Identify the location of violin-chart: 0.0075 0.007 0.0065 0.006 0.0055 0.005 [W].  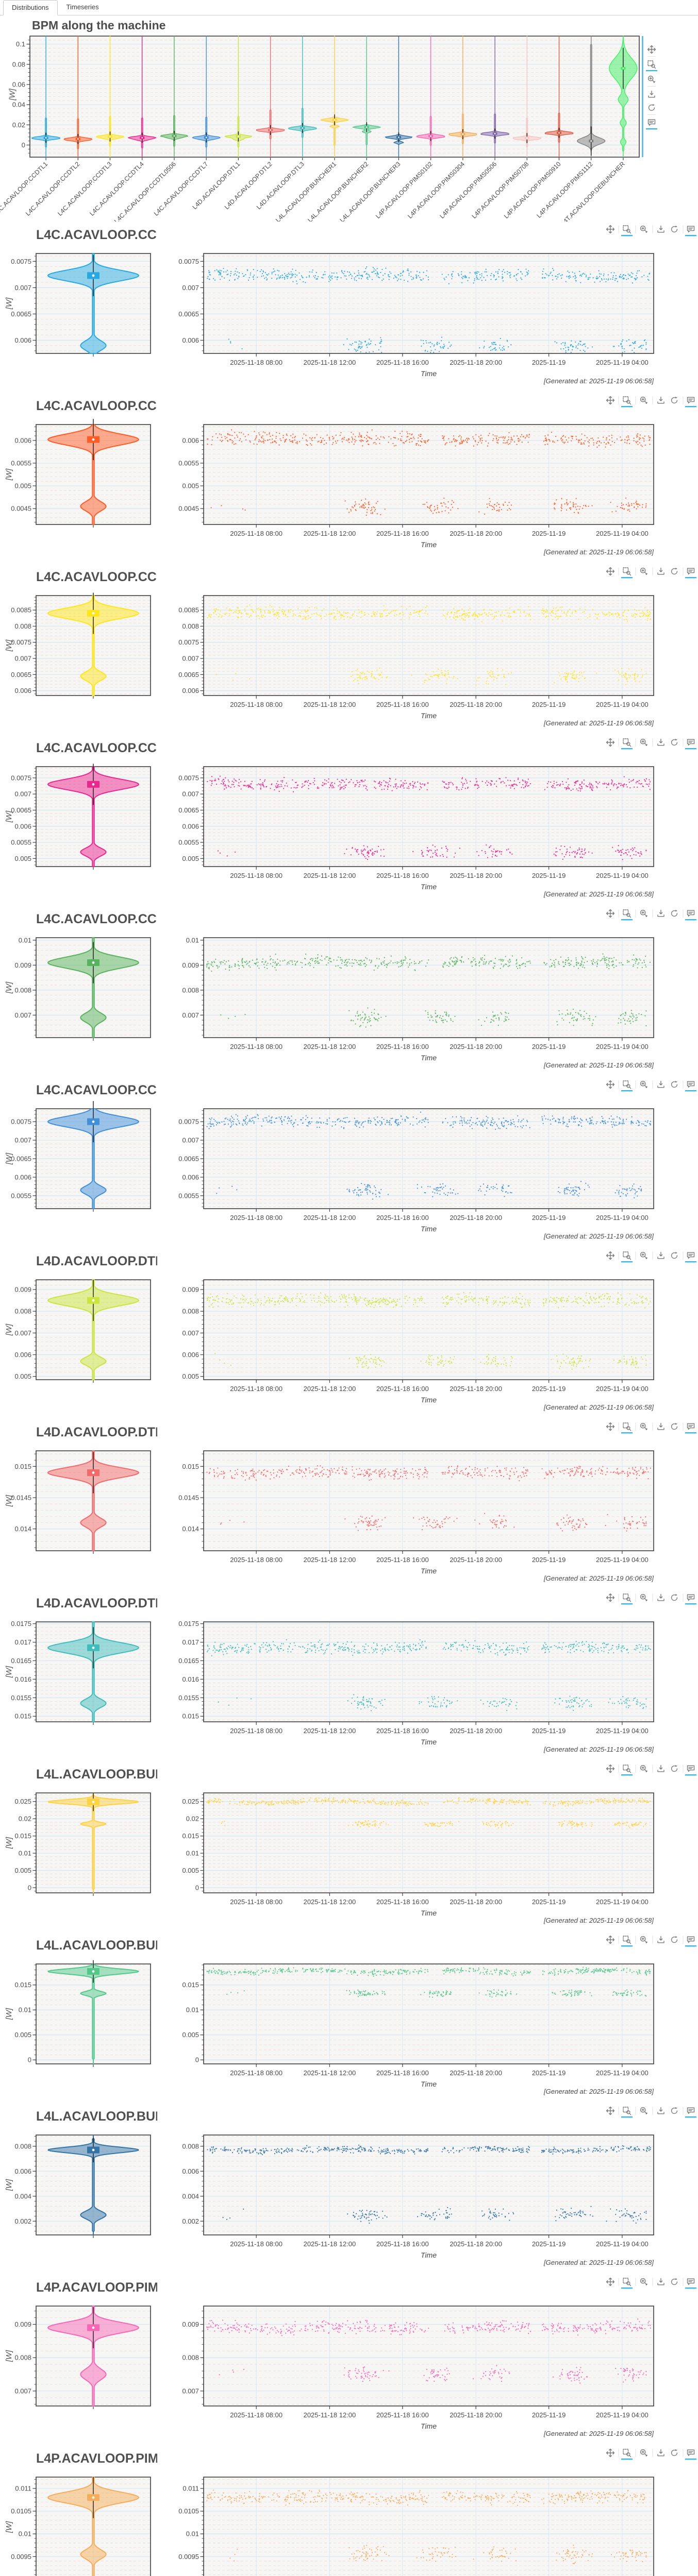
(78, 817).